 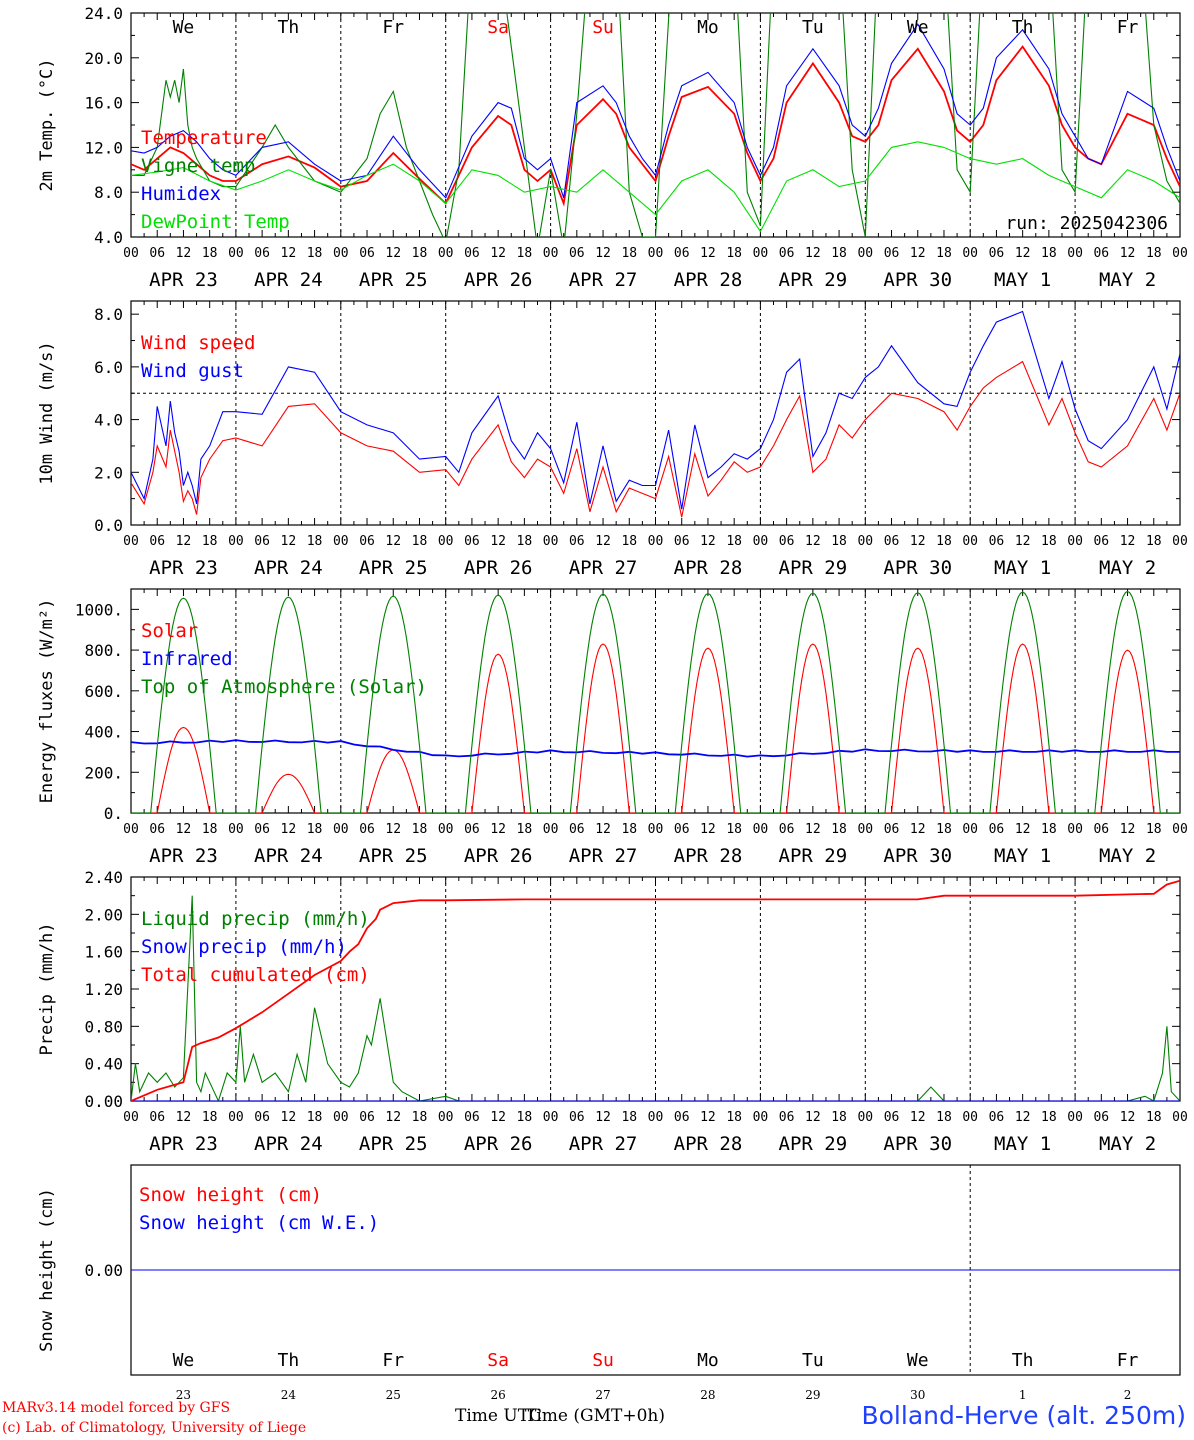 I want to click on y-tick-label: 16.0, so click(x=103, y=103).